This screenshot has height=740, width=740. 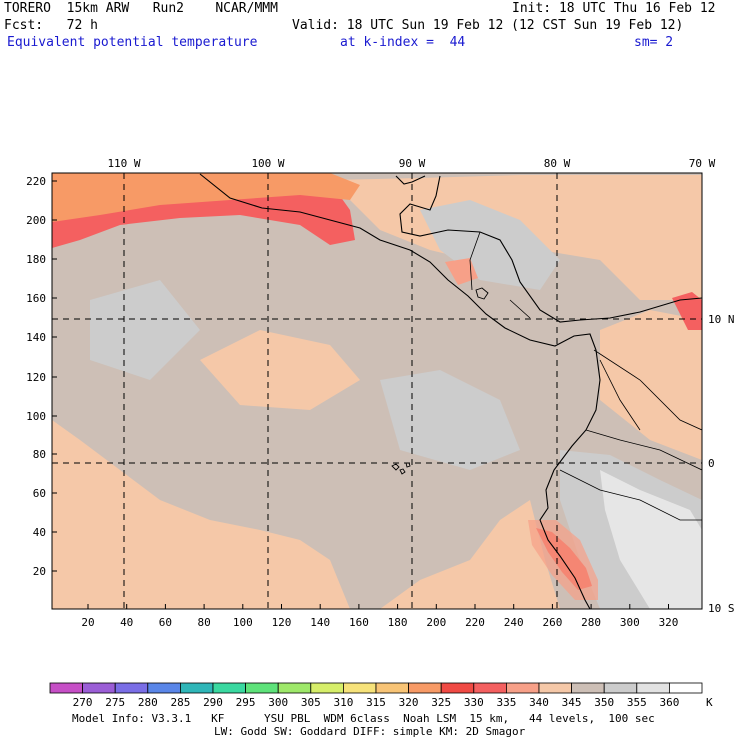 What do you see at coordinates (243, 622) in the screenshot?
I see `x-tick-label: 100` at bounding box center [243, 622].